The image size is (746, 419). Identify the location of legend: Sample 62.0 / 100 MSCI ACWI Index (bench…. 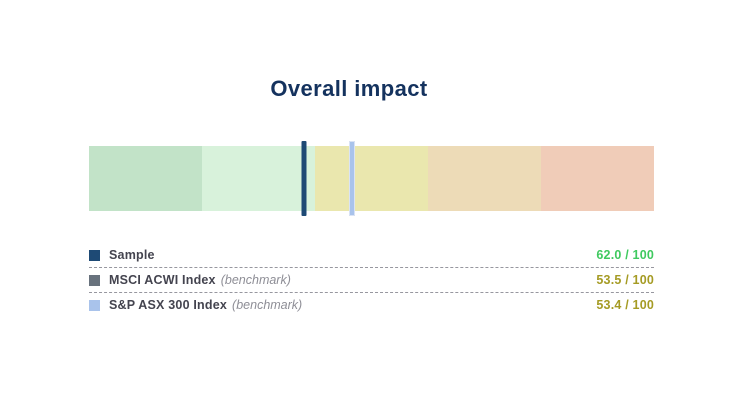
(371, 280).